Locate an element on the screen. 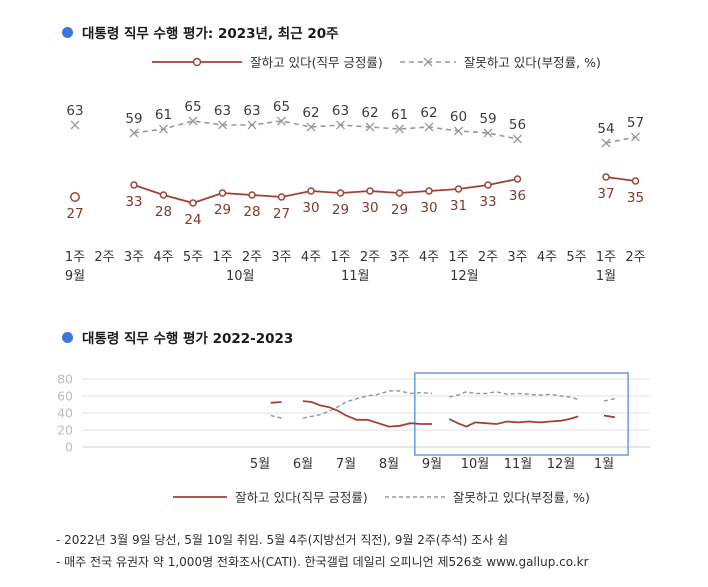 The height and width of the screenshot is (587, 708). svg-text: 6월 is located at coordinates (303, 464).